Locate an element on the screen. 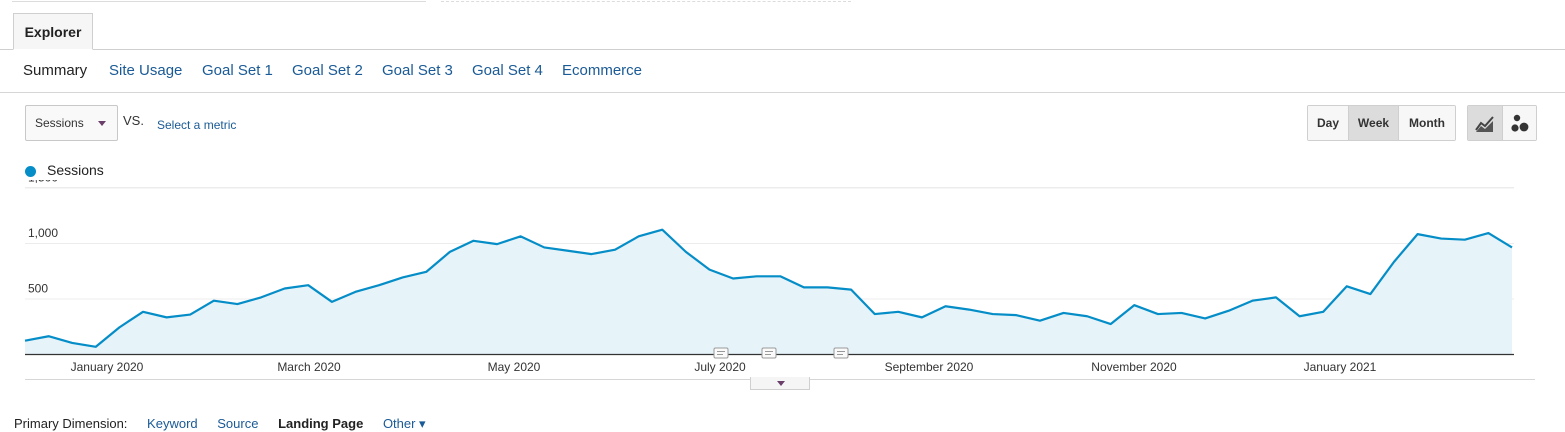 This screenshot has height=432, width=1565. subtab-goal-set-2: Goal Set 2 is located at coordinates (327, 70).